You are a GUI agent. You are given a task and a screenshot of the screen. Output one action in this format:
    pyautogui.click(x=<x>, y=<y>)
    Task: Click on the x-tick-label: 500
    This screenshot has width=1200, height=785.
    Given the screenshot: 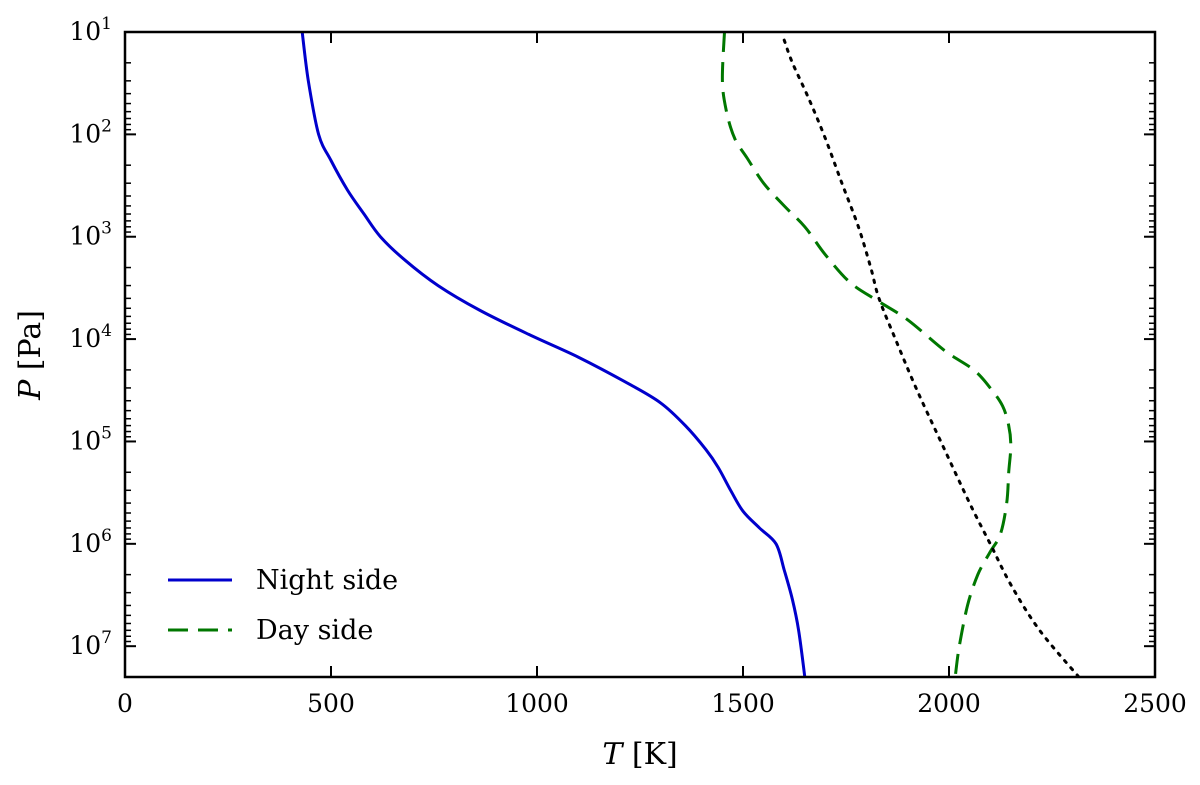 What is the action you would take?
    pyautogui.click(x=331, y=703)
    